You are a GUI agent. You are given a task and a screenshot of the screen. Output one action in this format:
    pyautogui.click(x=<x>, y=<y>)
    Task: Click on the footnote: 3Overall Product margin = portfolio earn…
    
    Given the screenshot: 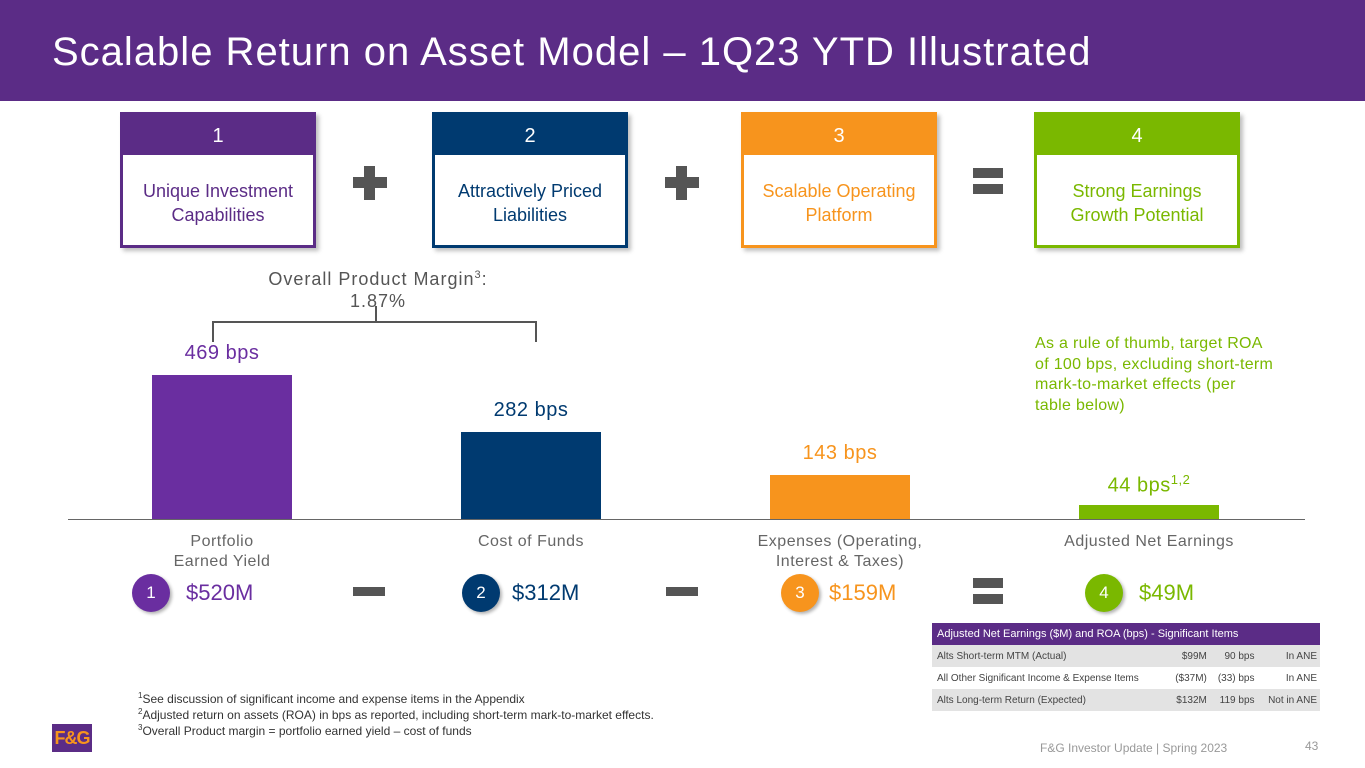 What is the action you would take?
    pyautogui.click(x=305, y=730)
    